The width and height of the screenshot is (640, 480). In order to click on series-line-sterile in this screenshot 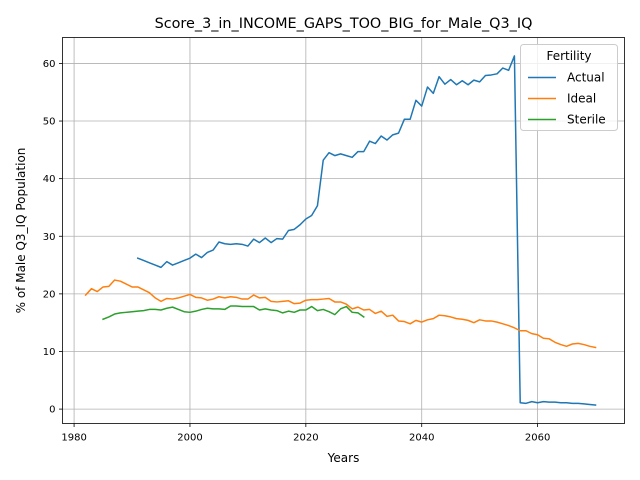, I will do `click(233, 313)`.